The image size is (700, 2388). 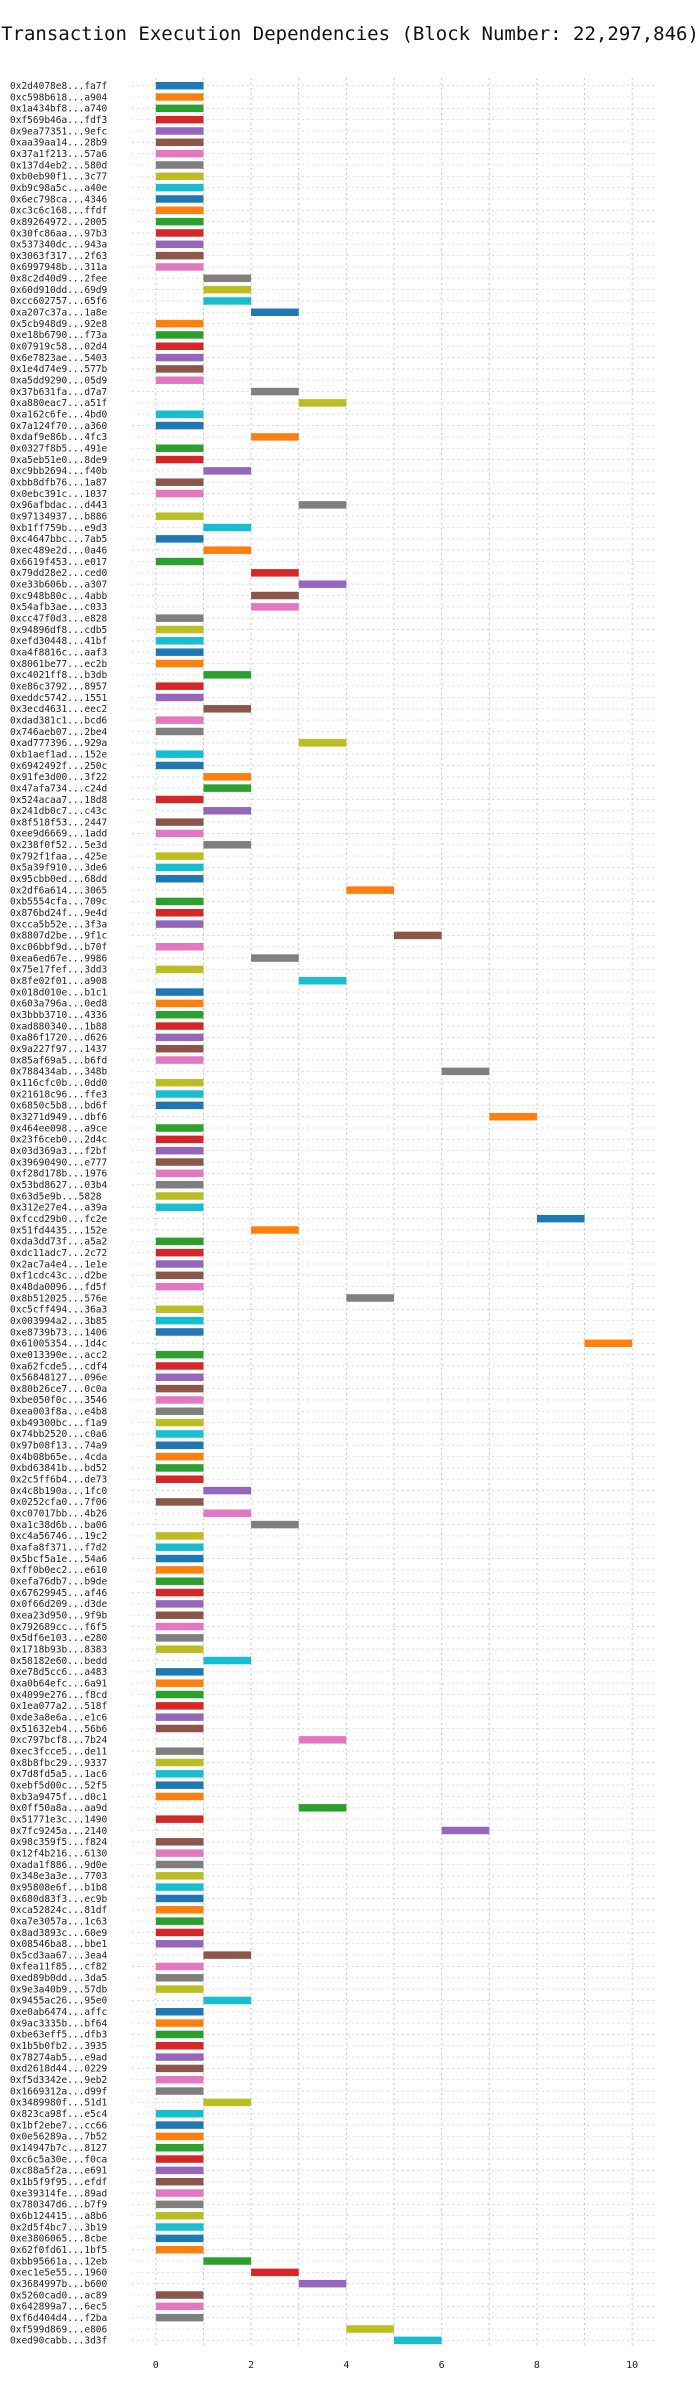 I want to click on x-tick-label: 2, so click(x=251, y=2365).